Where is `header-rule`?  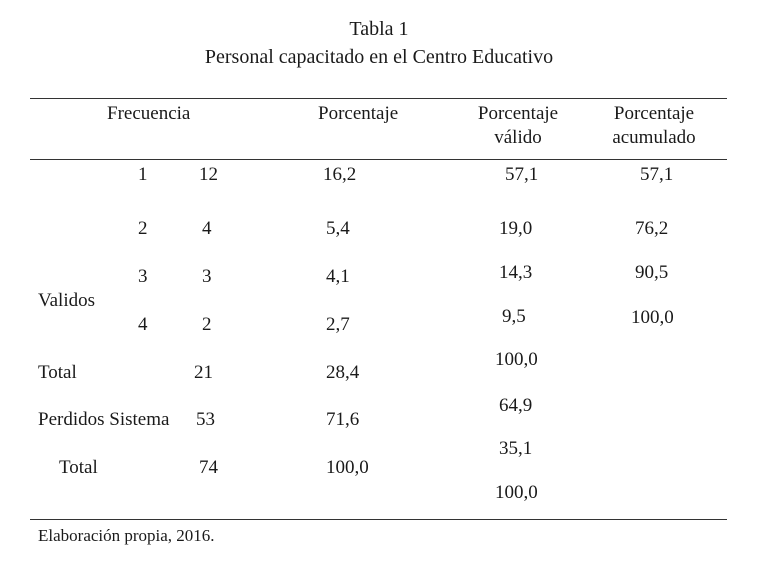
header-rule is located at coordinates (378, 159).